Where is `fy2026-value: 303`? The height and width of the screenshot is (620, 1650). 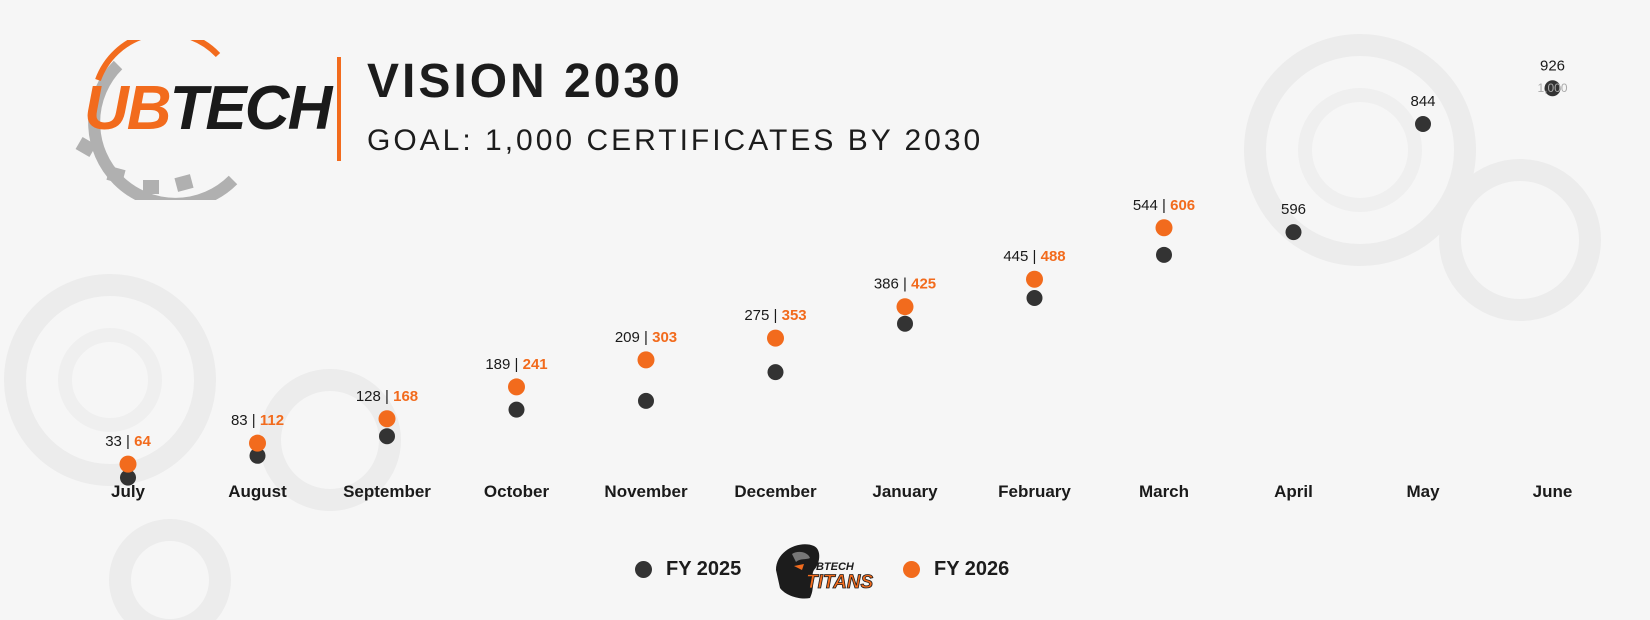
fy2026-value: 303 is located at coordinates (664, 337).